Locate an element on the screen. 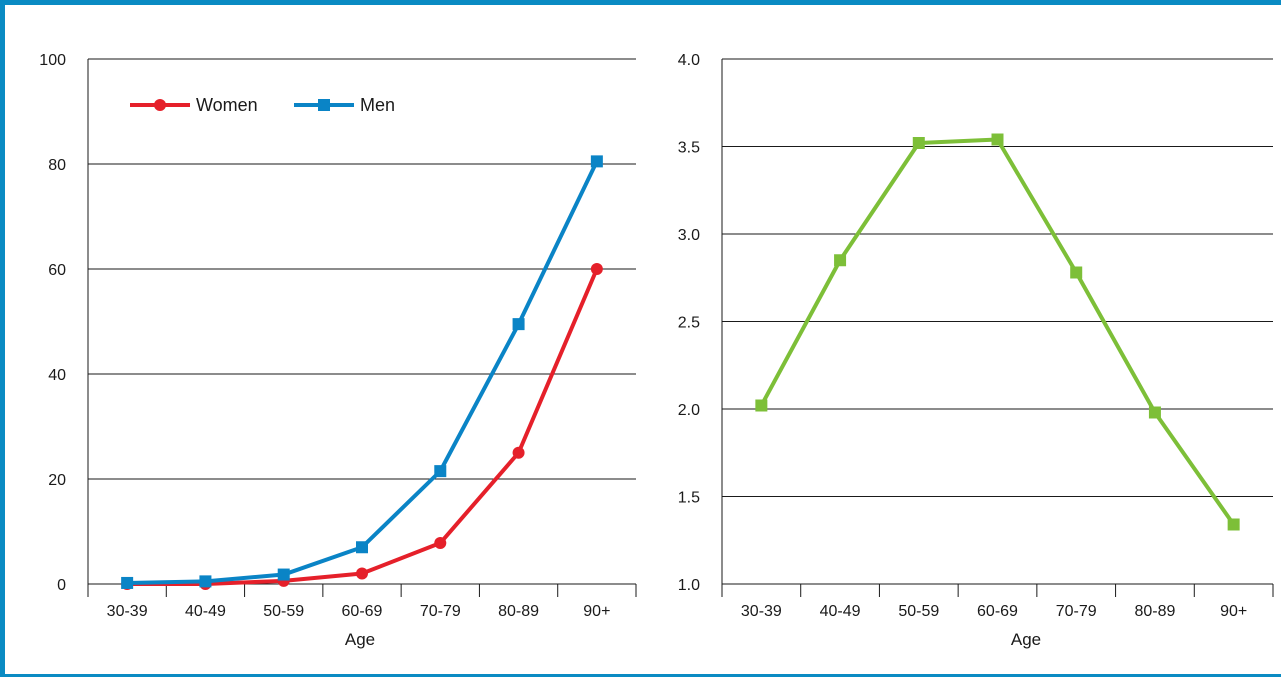 This screenshot has width=1281, height=677. legend-label-women: Women is located at coordinates (227, 105).